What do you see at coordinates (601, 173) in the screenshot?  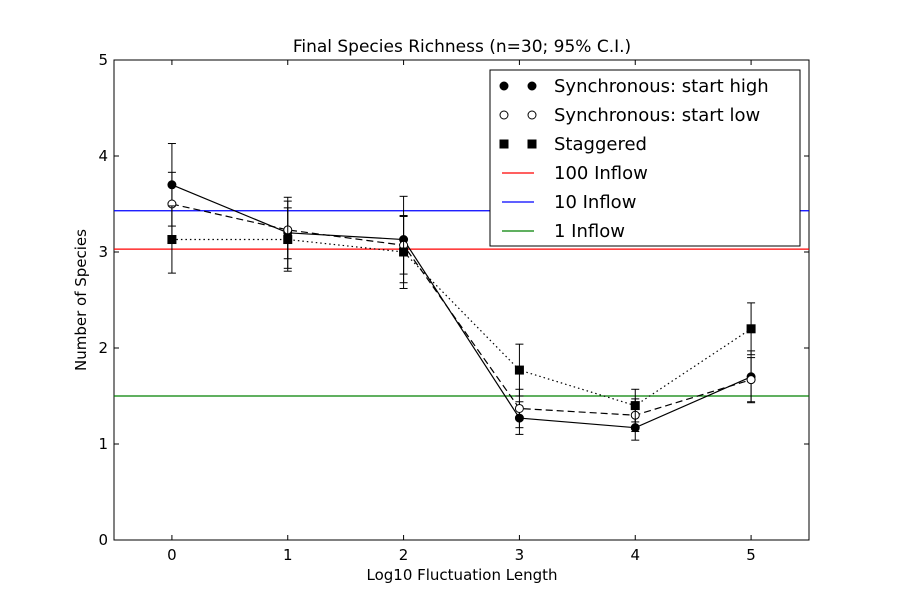 I see `legend-label: 100 Inflow` at bounding box center [601, 173].